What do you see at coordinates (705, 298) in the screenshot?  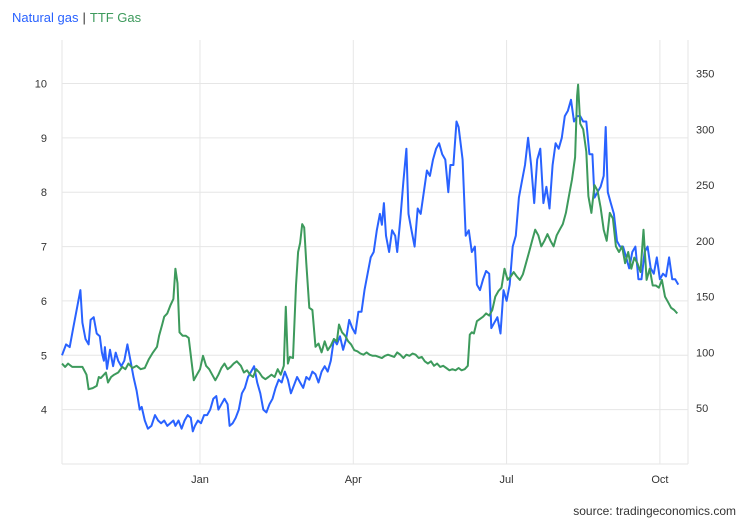 I see `y-right-tick-label: 150` at bounding box center [705, 298].